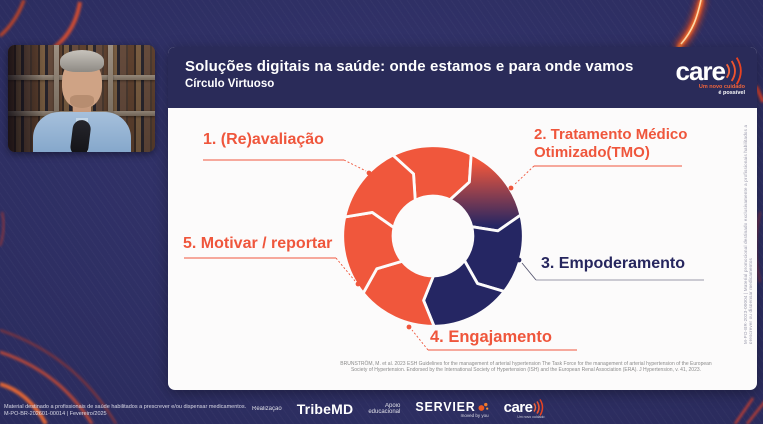 This screenshot has height=424, width=763. What do you see at coordinates (258, 243) in the screenshot?
I see `step-label-5: 5. Motivar / reportar` at bounding box center [258, 243].